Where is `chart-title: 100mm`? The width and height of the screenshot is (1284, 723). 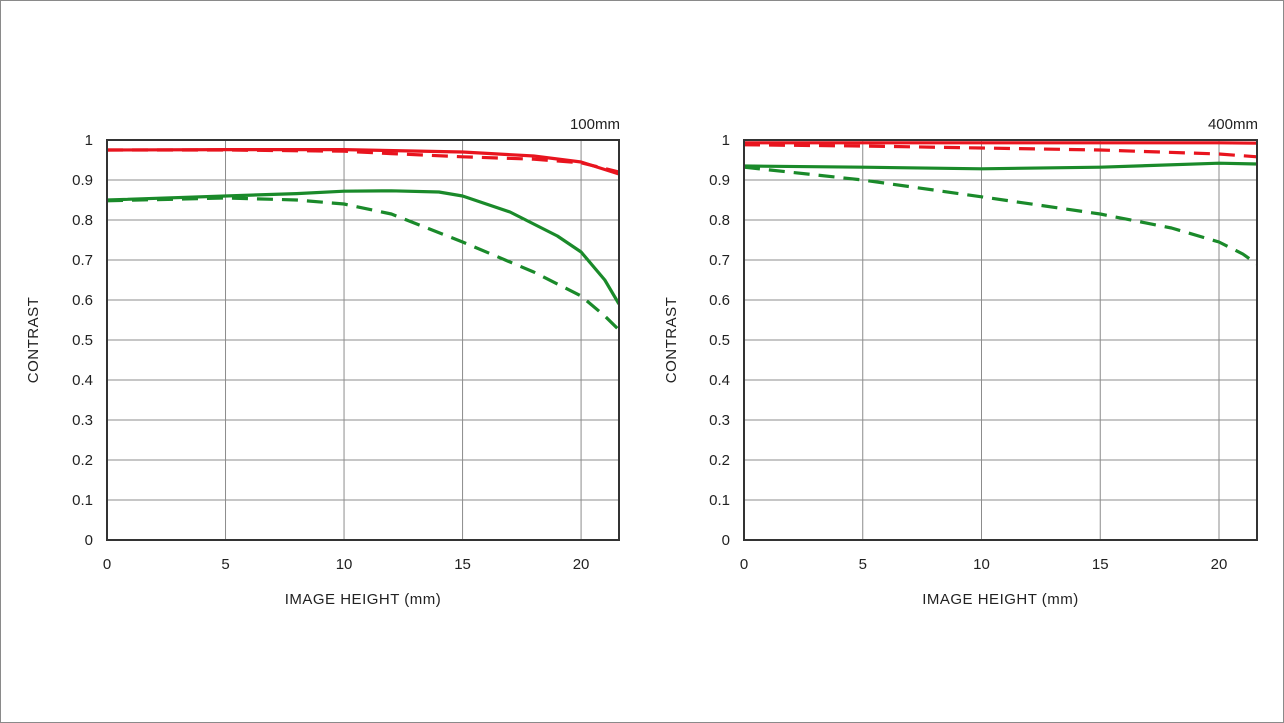
chart-title: 100mm is located at coordinates (595, 124).